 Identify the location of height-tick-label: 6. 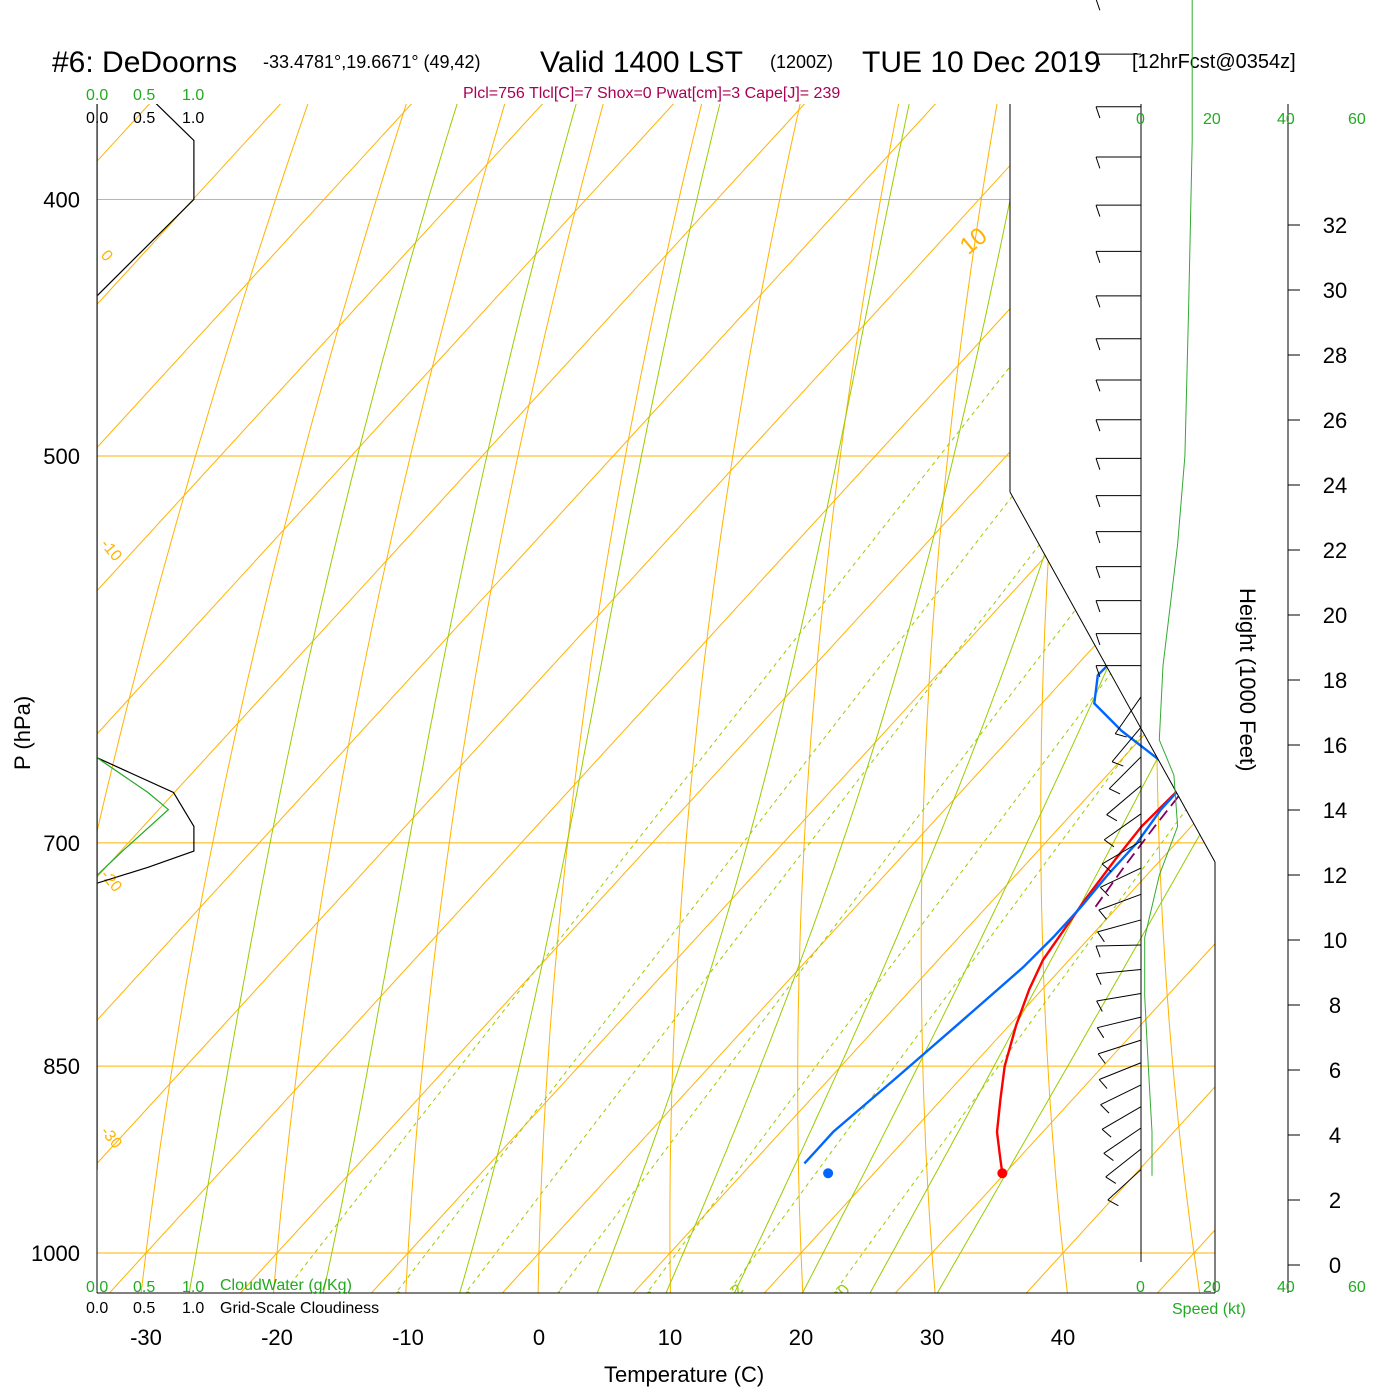
(1335, 1070).